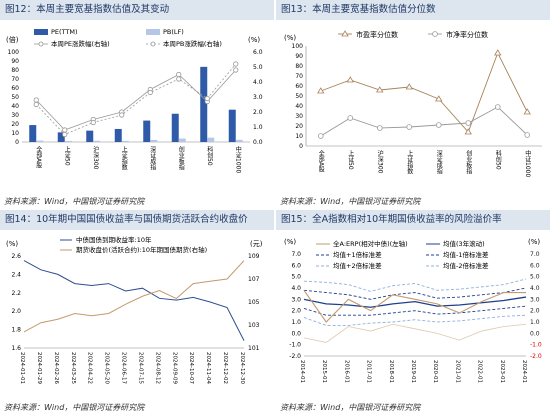  Describe the element at coordinates (350, 407) in the screenshot. I see `fig15-source: 资料来源：Wind，中国银河证券研究院` at that location.